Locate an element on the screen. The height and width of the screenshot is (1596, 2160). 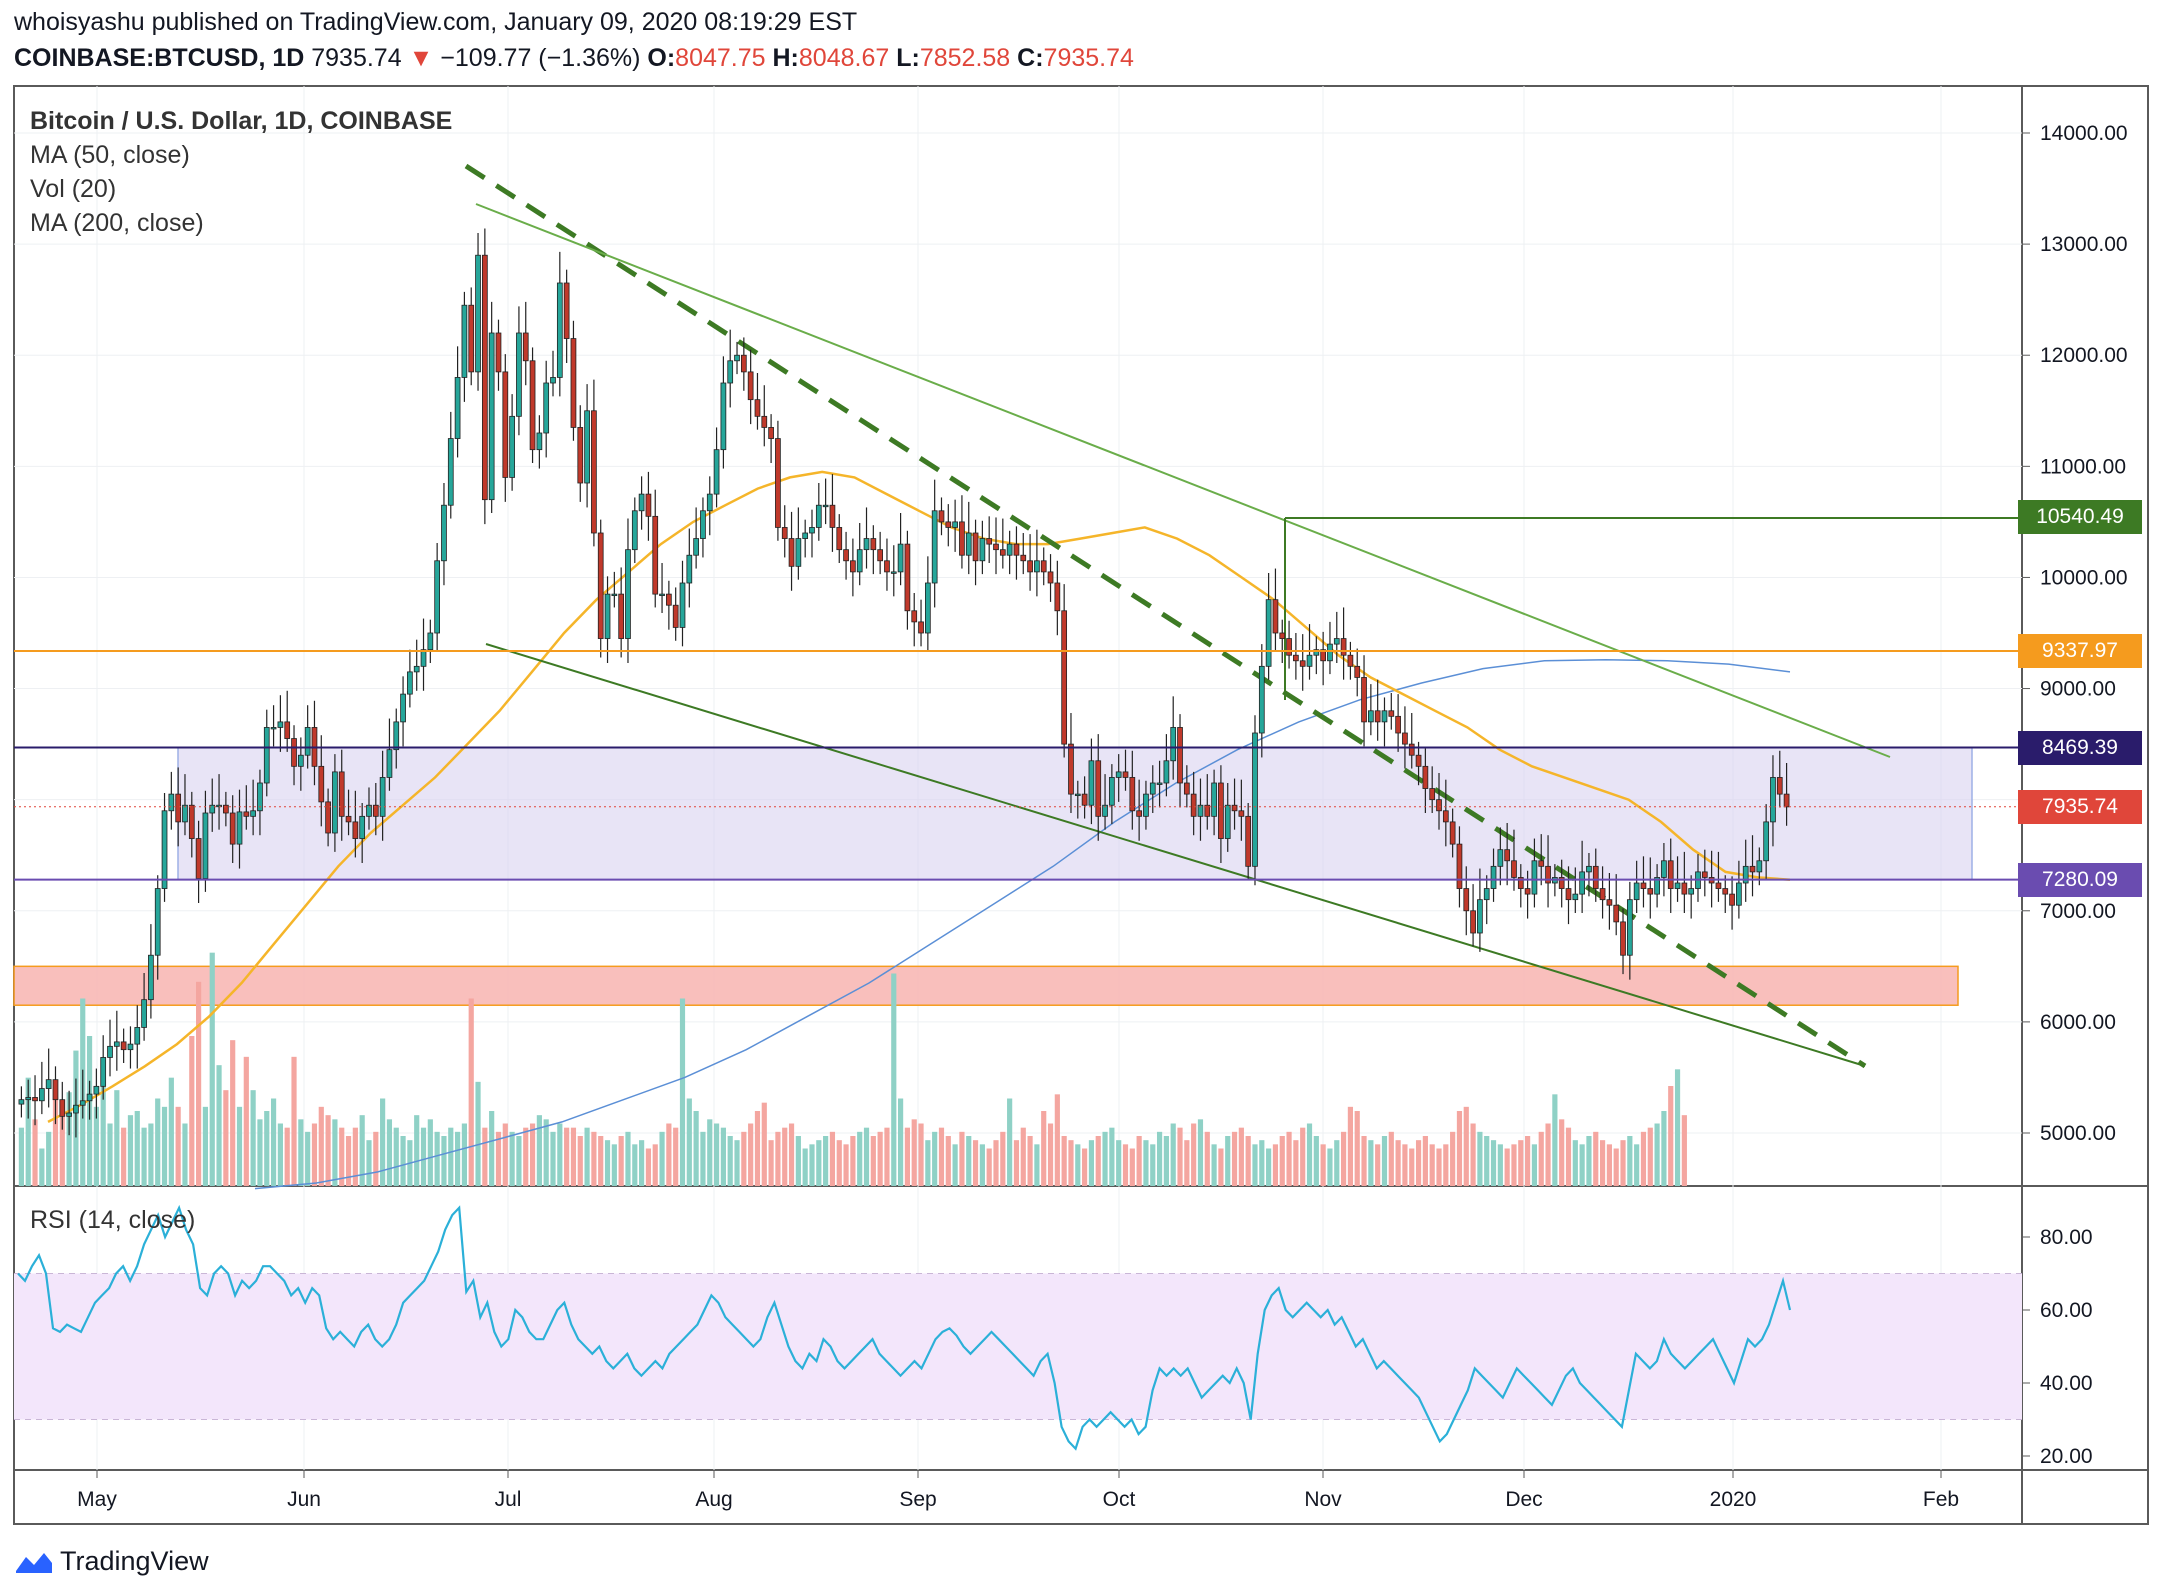
time-tick-label: Feb is located at coordinates (1941, 1499).